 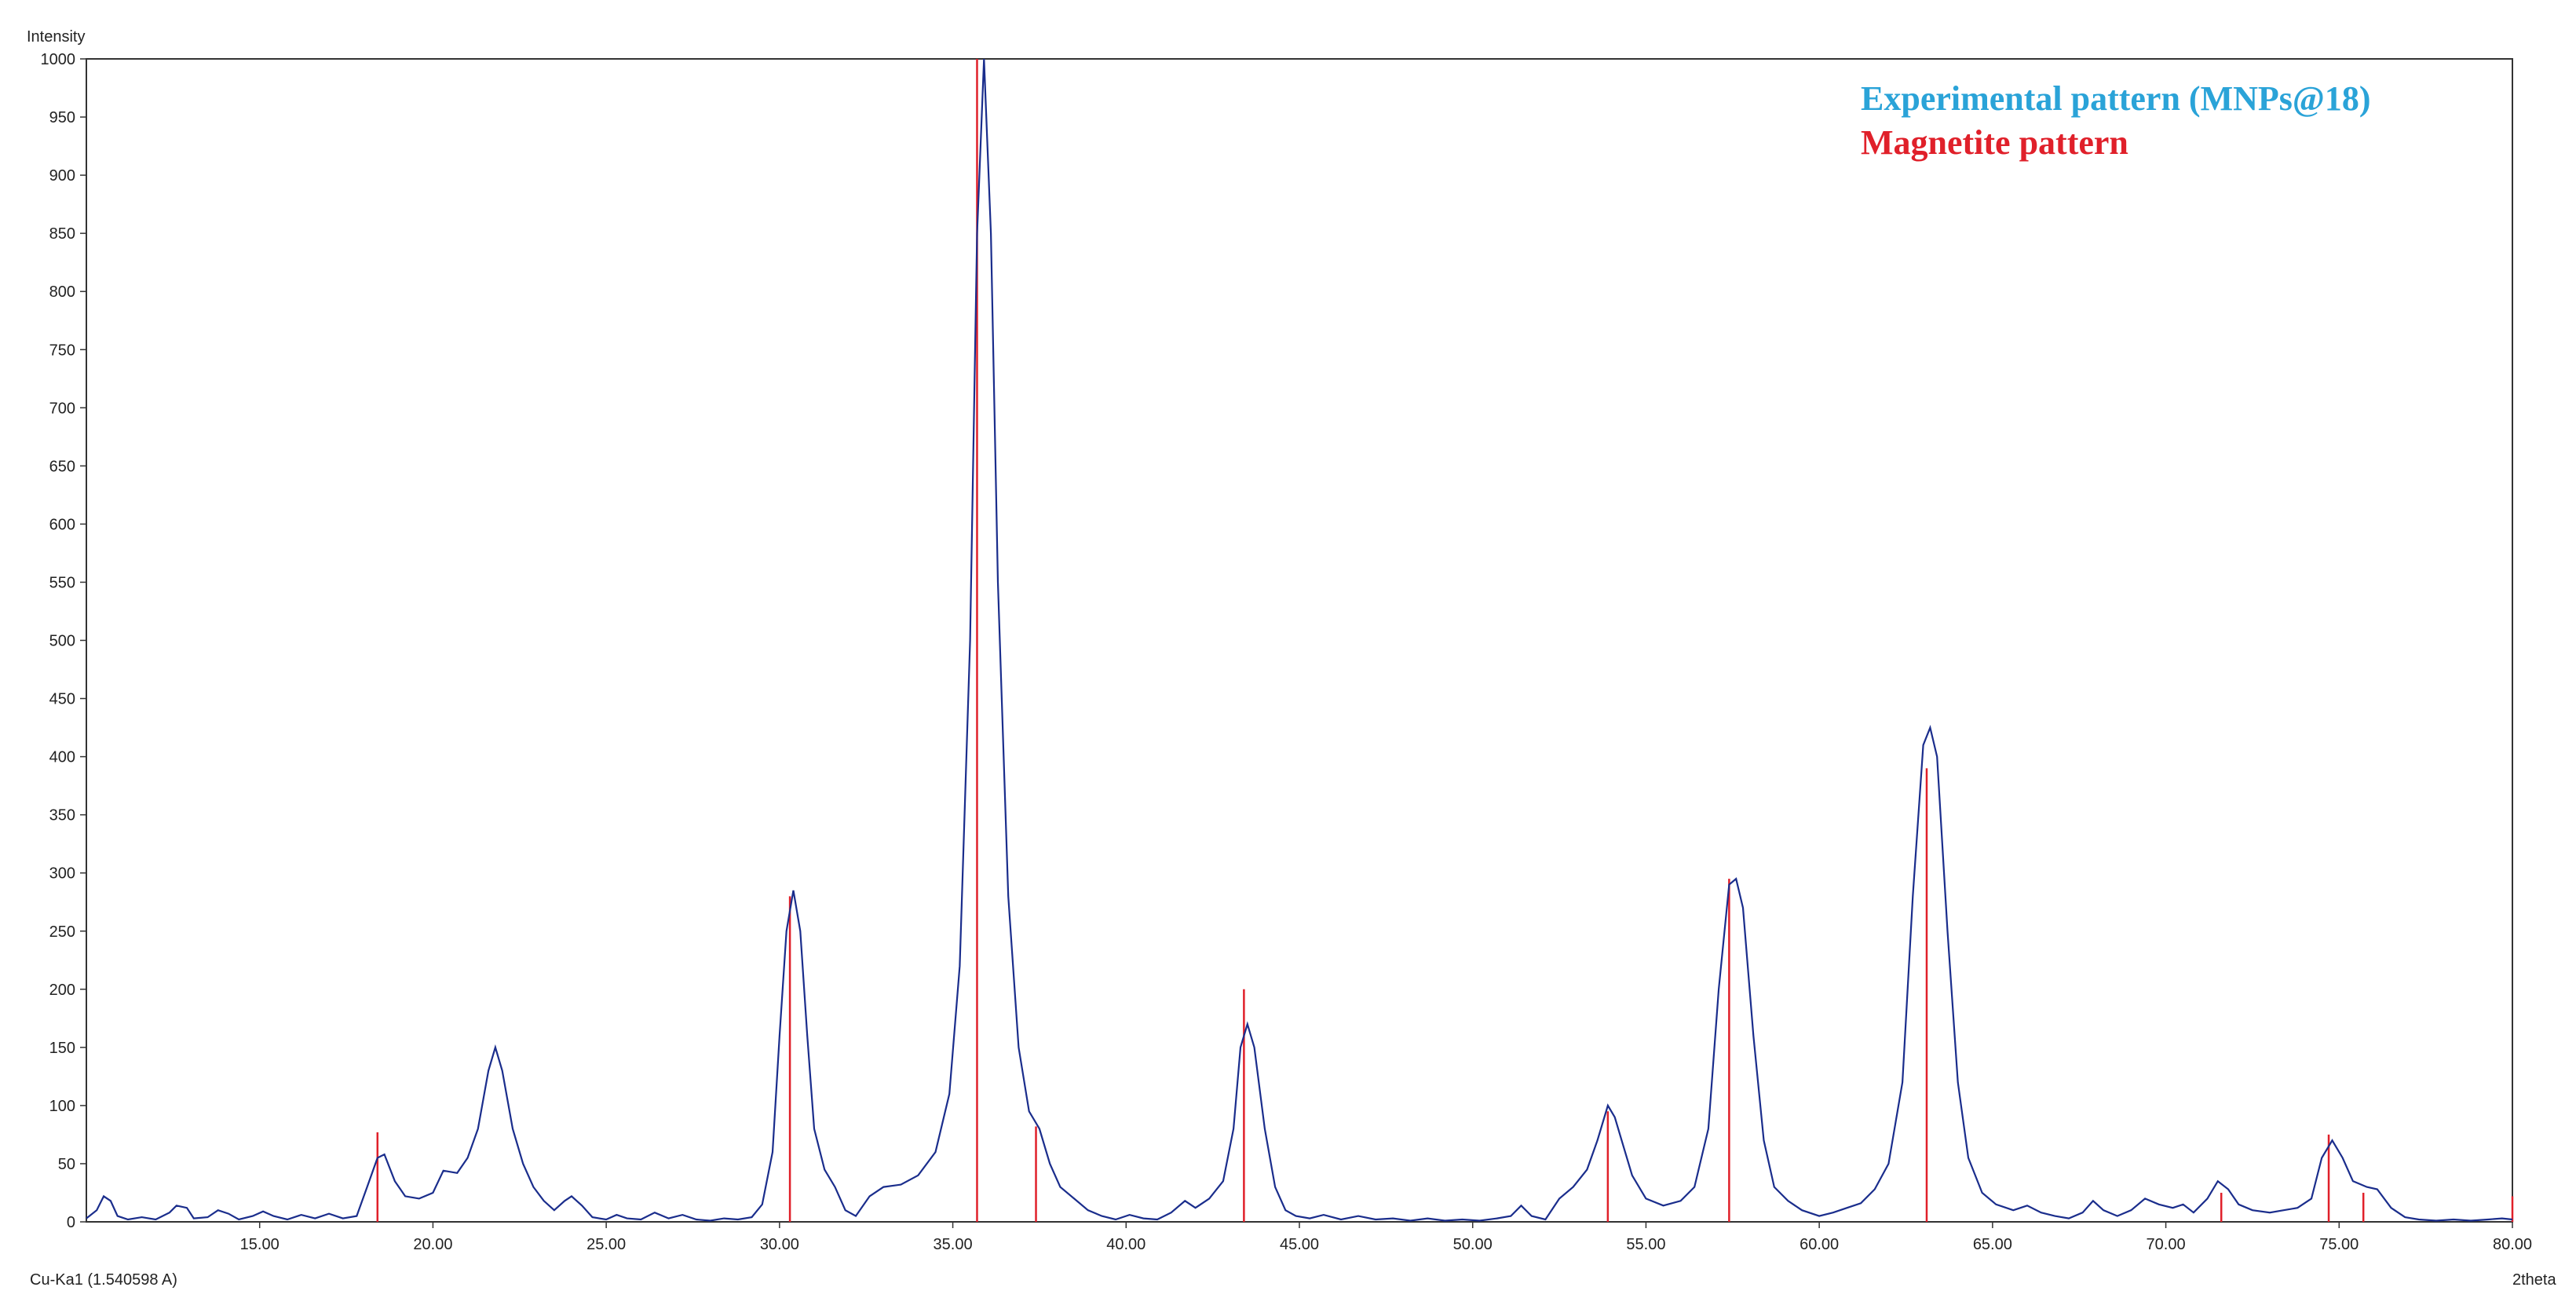 What do you see at coordinates (1995, 142) in the screenshot?
I see `legend-magnetite-pattern: Magnetite pattern` at bounding box center [1995, 142].